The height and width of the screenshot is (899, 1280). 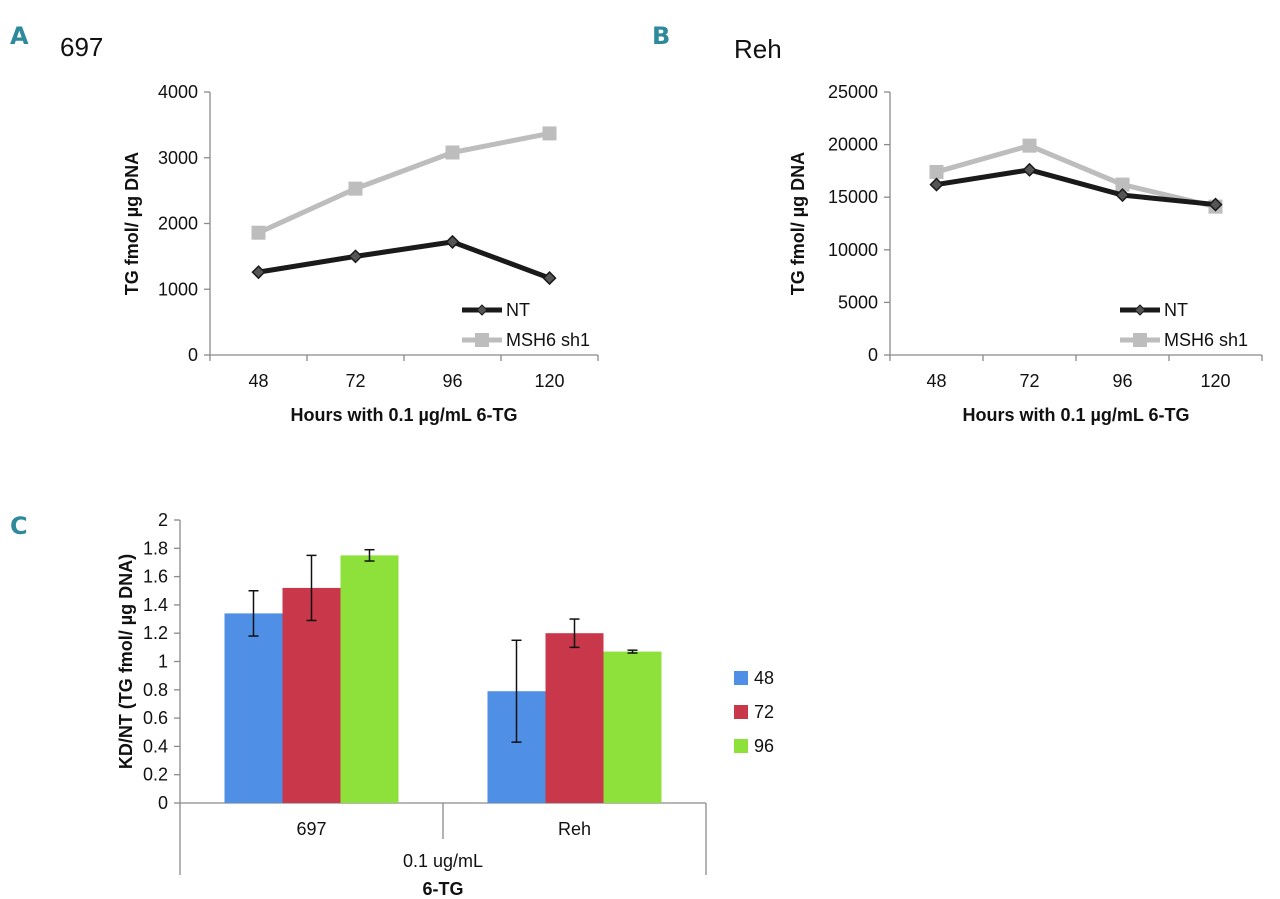 What do you see at coordinates (311, 829) in the screenshot?
I see `x-category-label: 697` at bounding box center [311, 829].